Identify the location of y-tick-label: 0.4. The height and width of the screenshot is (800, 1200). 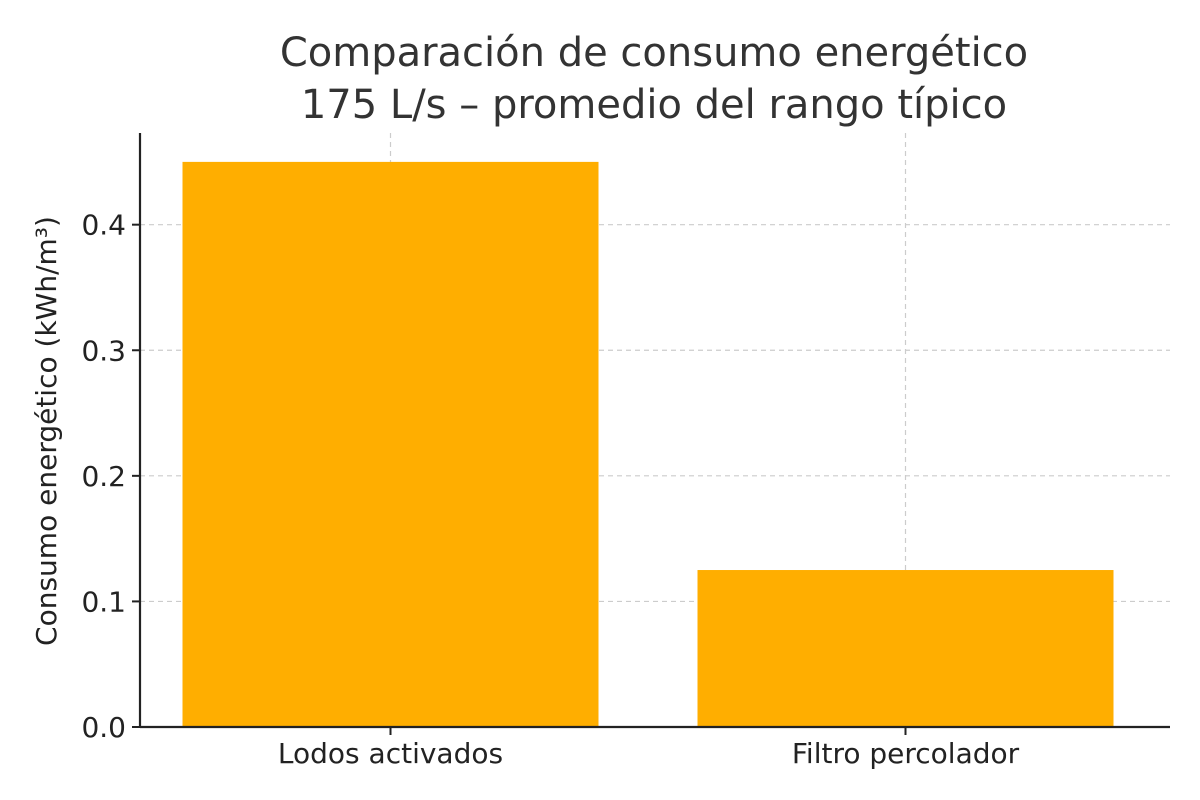
(103, 225).